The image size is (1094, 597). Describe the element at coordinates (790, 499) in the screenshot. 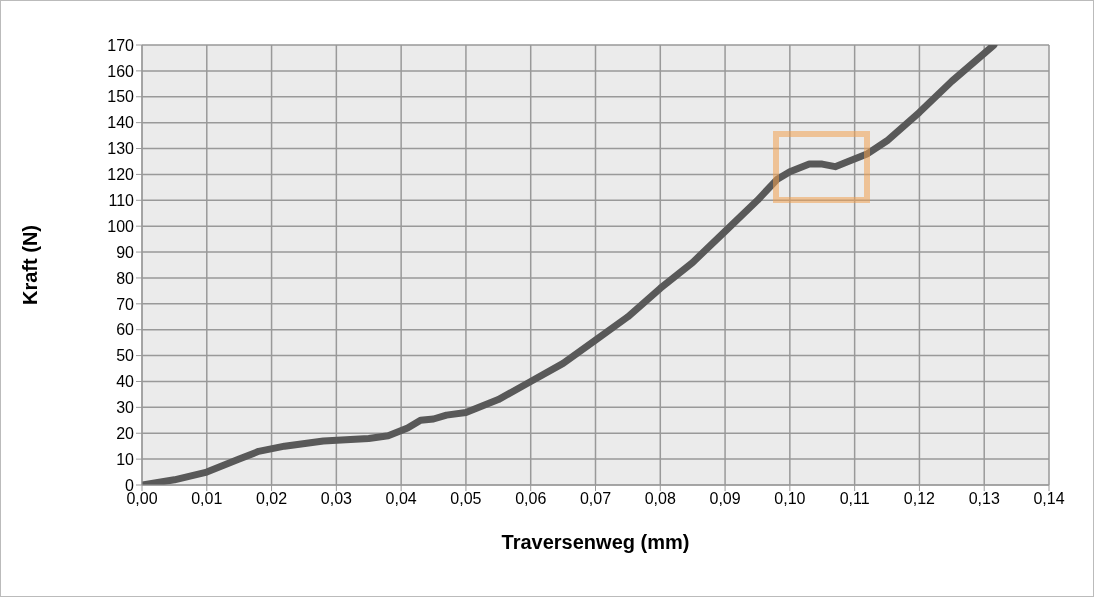

I see `x-tick-label: 0,10` at that location.